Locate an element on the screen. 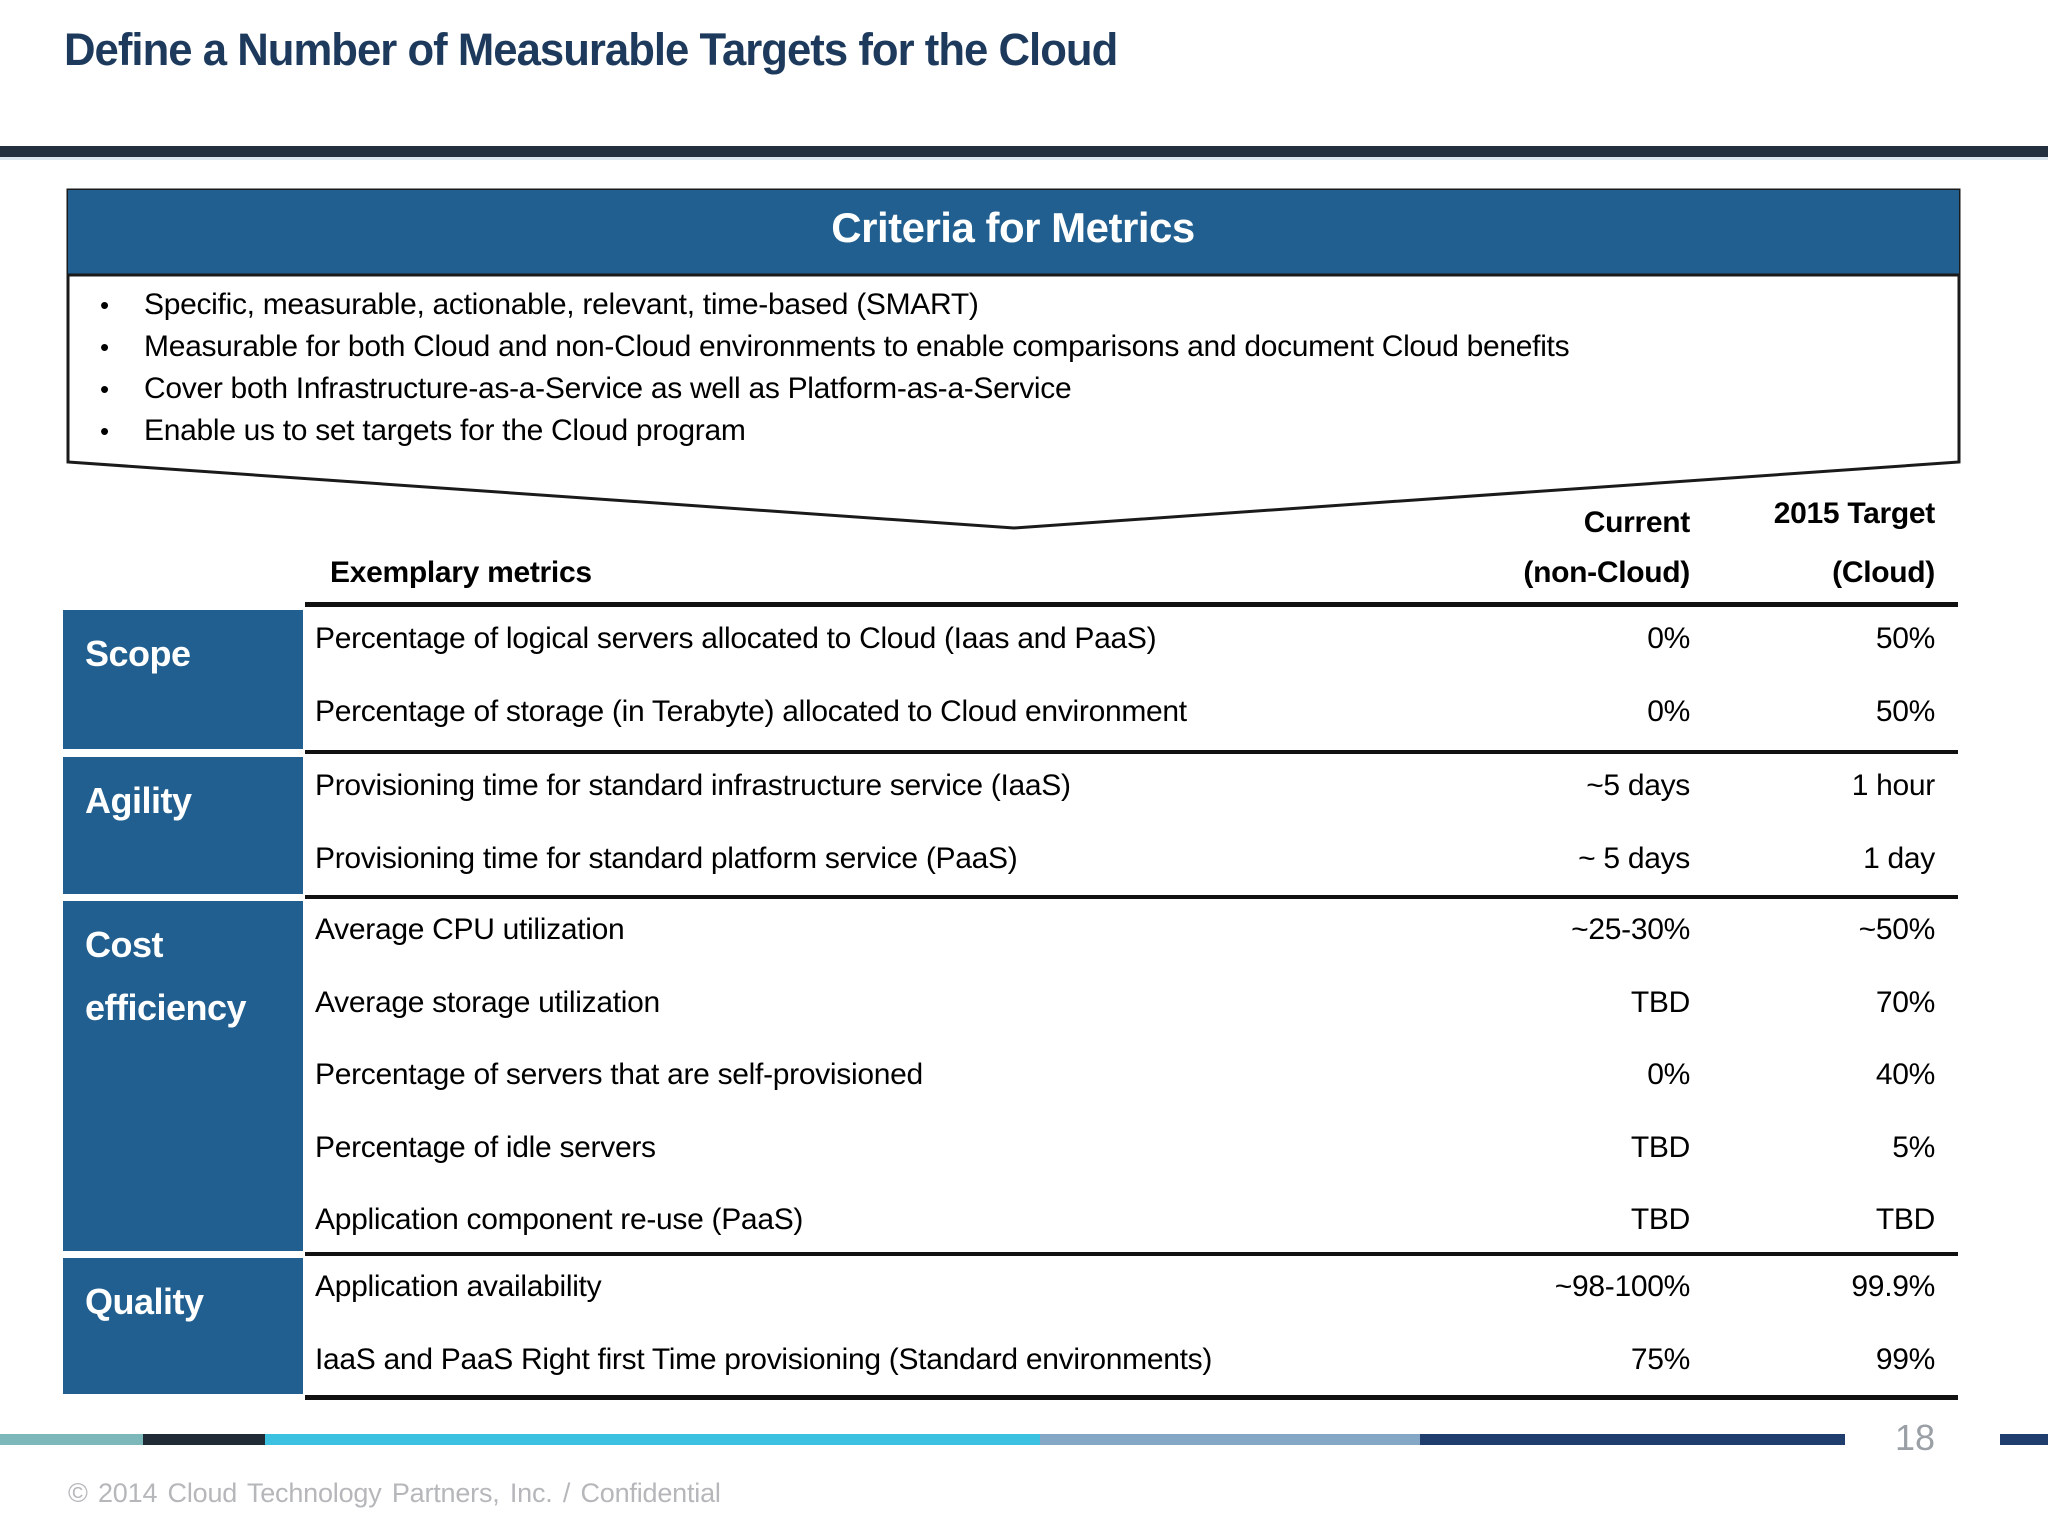 The height and width of the screenshot is (1536, 2048). current-value: ~25-30% is located at coordinates (1630, 929).